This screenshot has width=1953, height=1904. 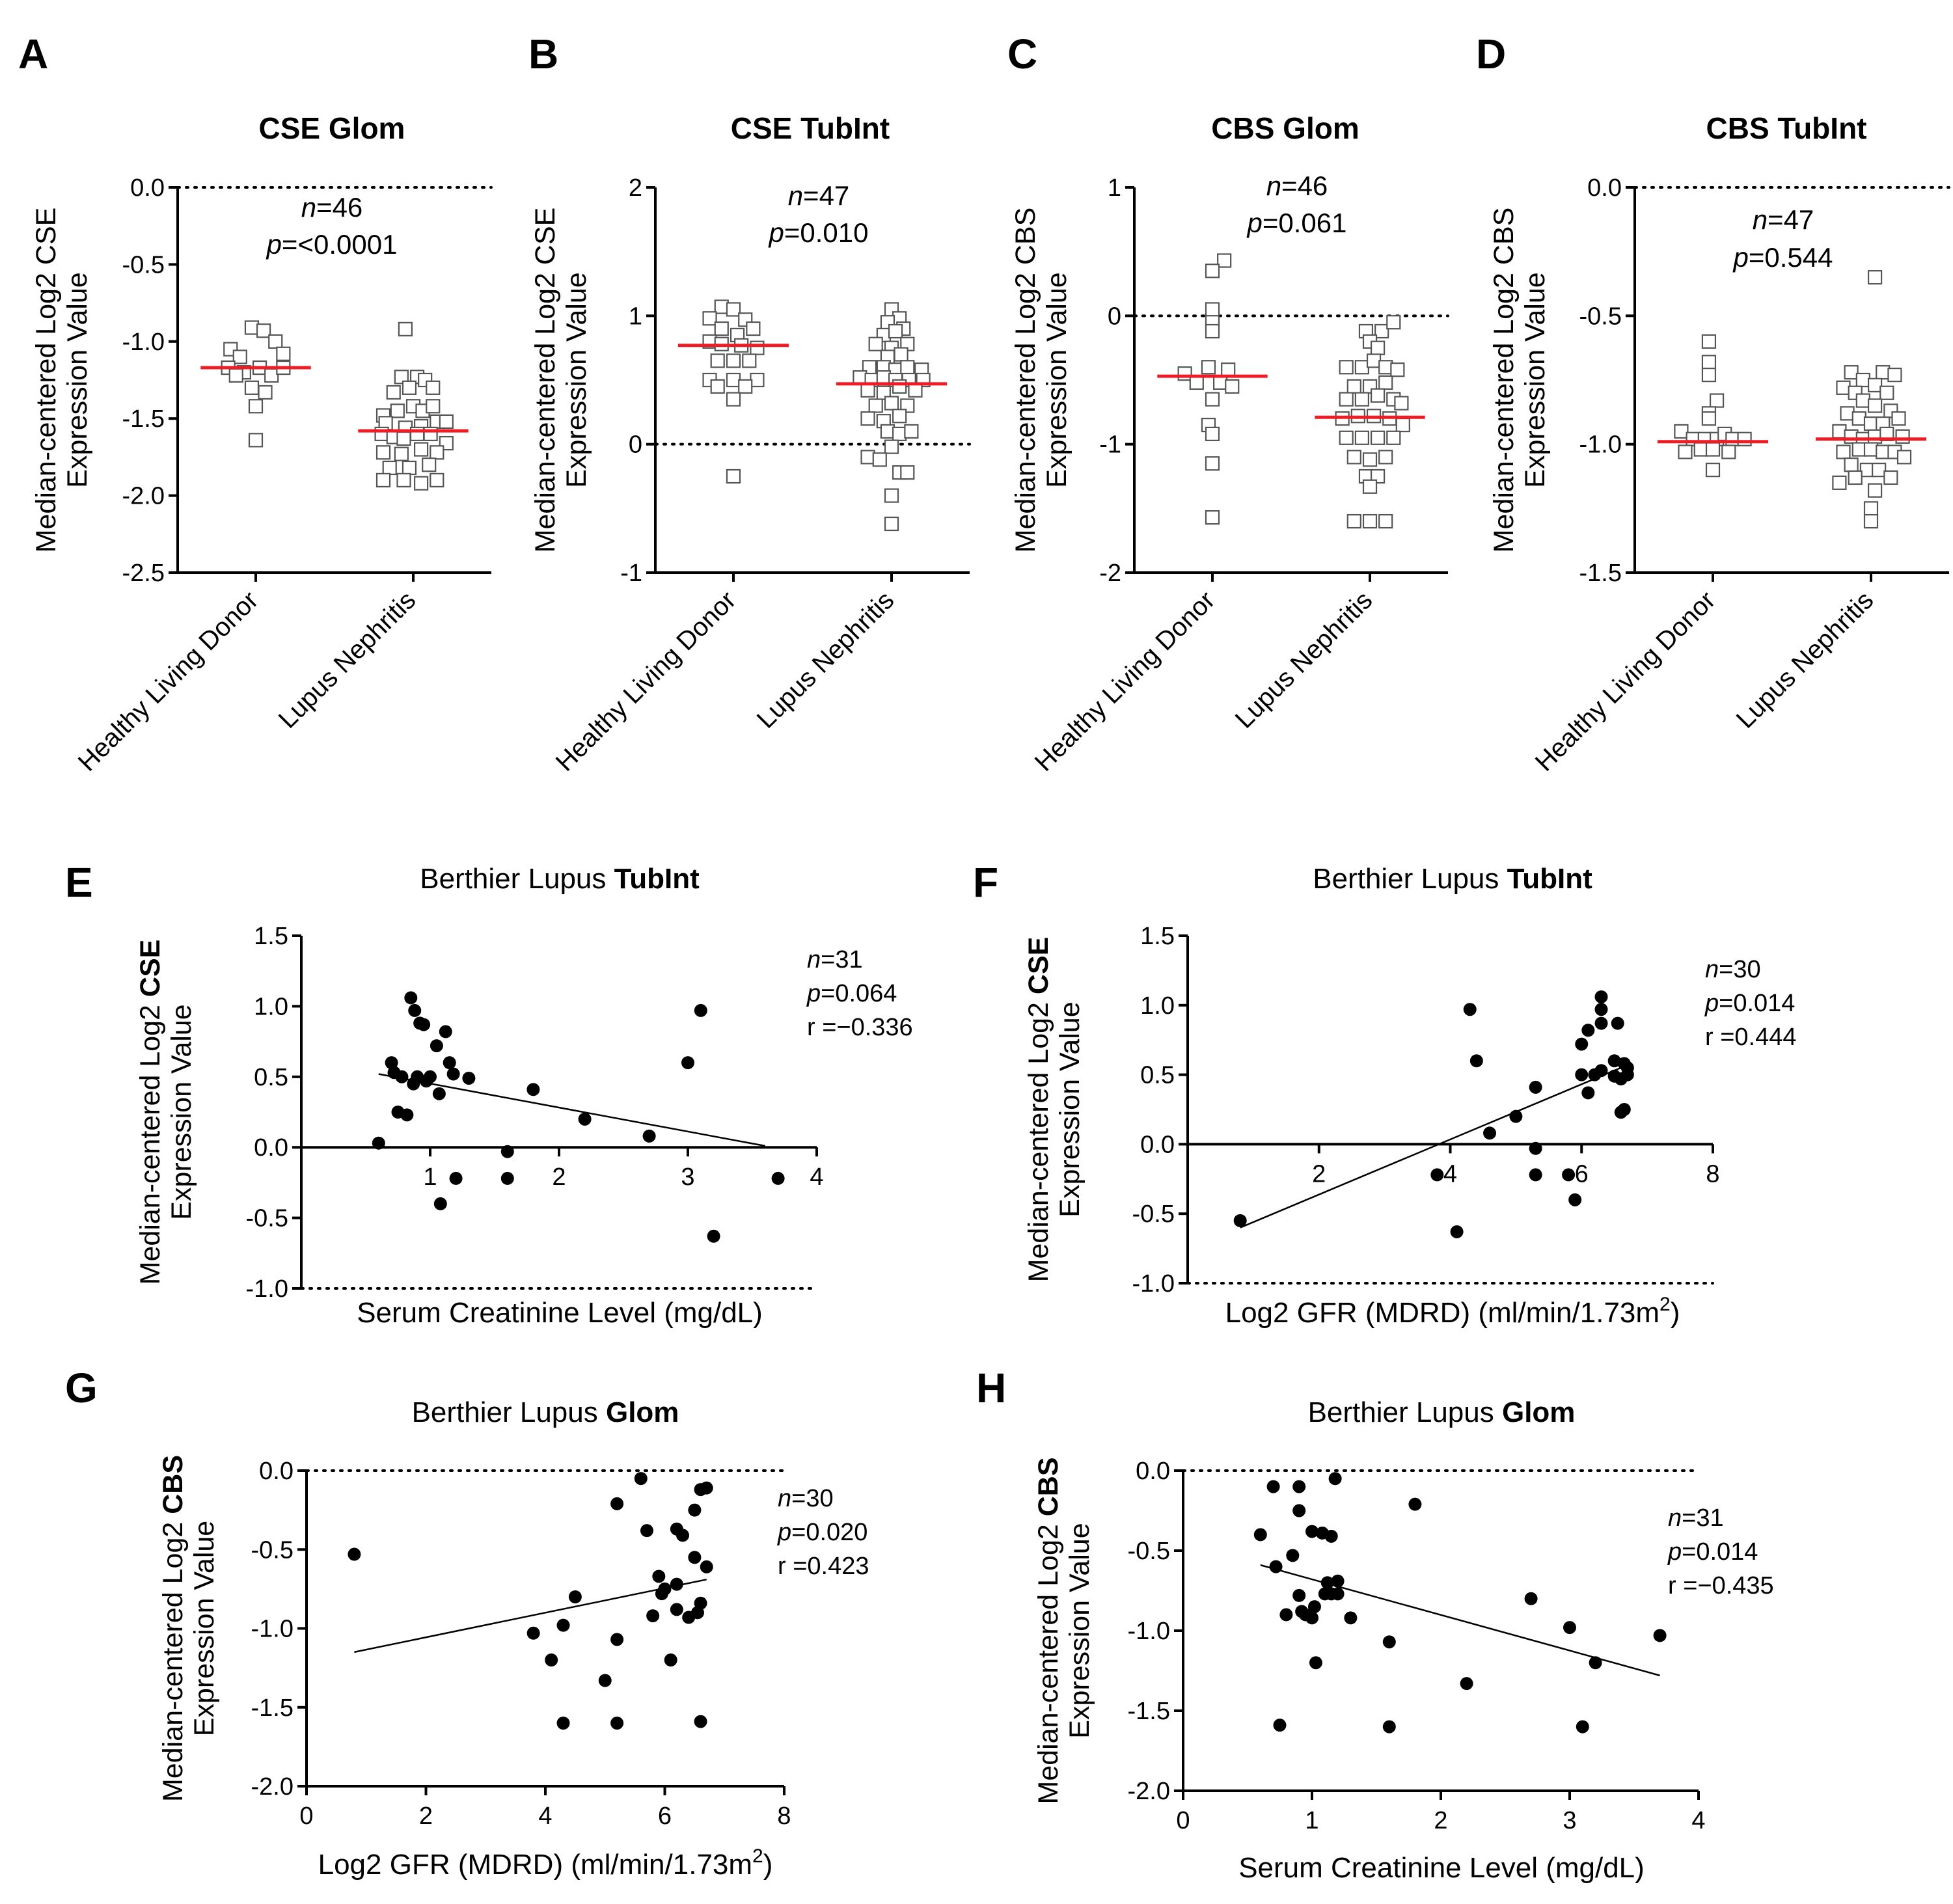 What do you see at coordinates (332, 128) in the screenshot?
I see `panel-title: CSE Glom` at bounding box center [332, 128].